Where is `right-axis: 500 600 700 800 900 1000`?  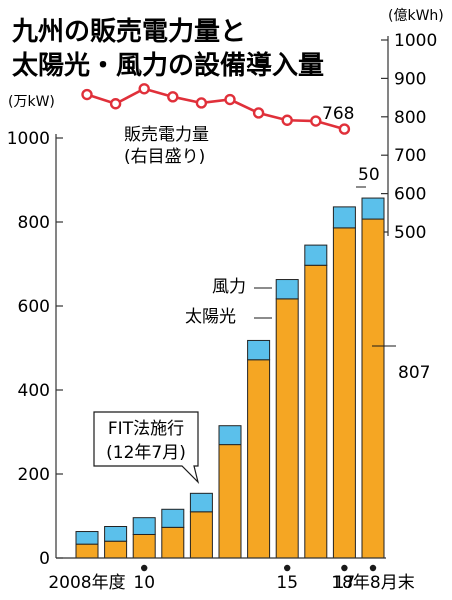 right-axis: 500 600 700 800 900 1000 is located at coordinates (409, 137).